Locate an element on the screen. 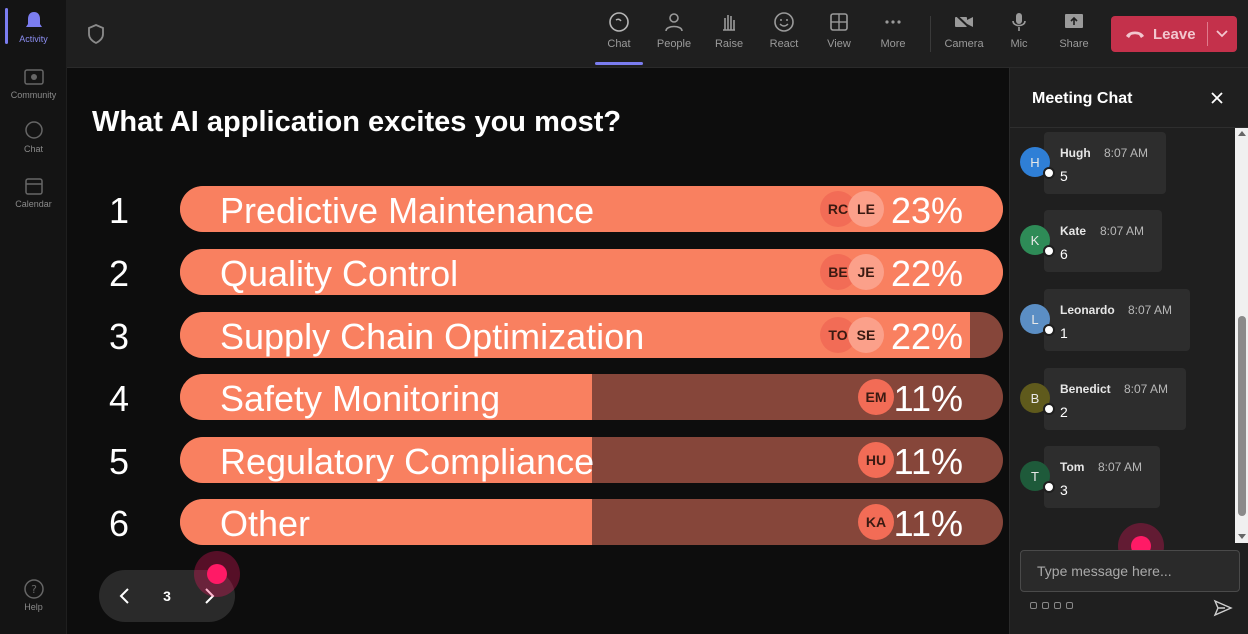 Image resolution: width=1248 pixels, height=634 pixels. page-number: 3 is located at coordinates (167, 596).